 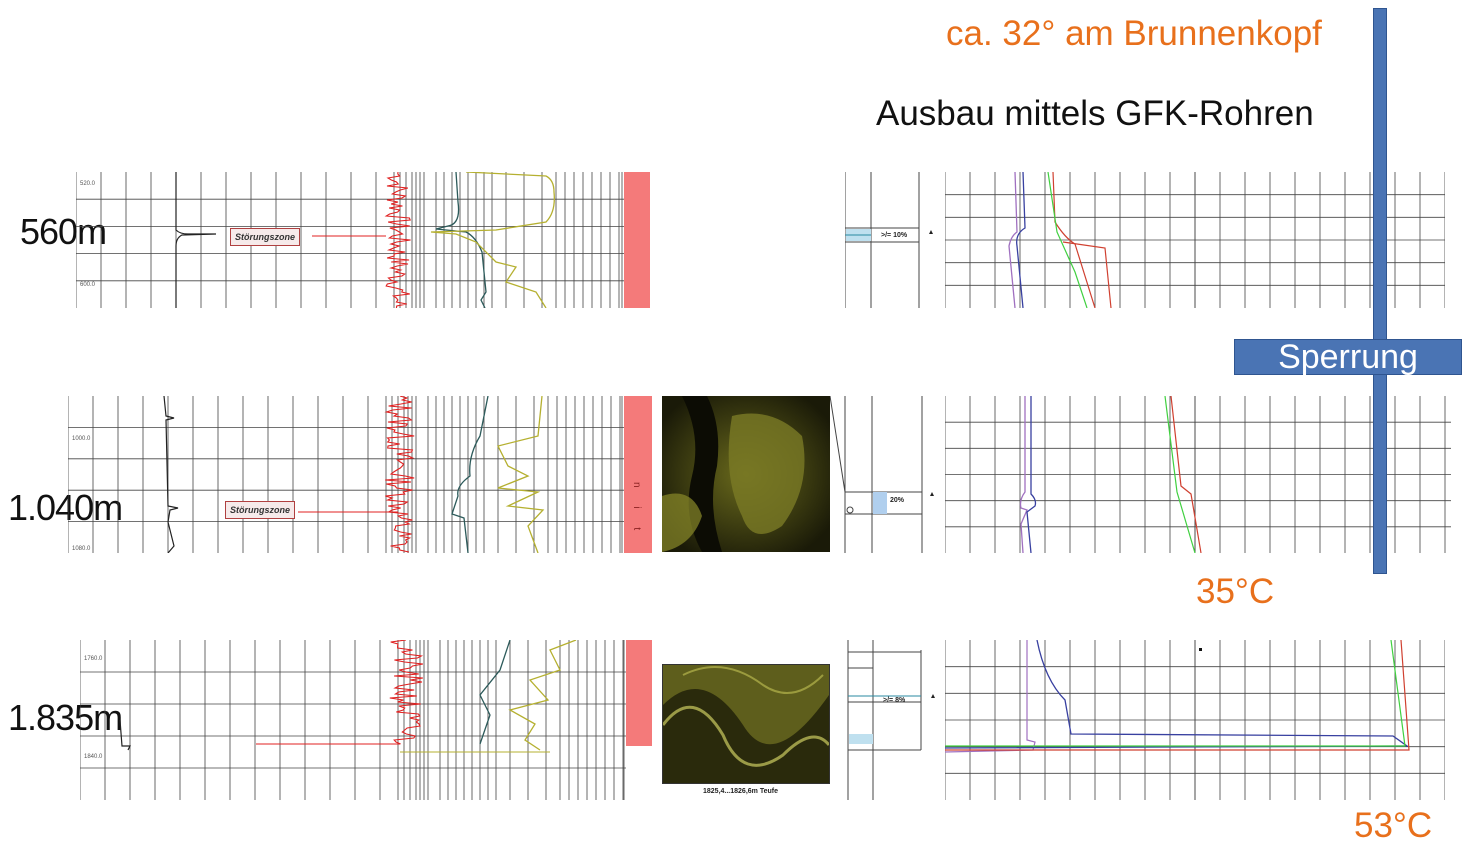 I want to click on gamma-curve-red, so click(x=397, y=240).